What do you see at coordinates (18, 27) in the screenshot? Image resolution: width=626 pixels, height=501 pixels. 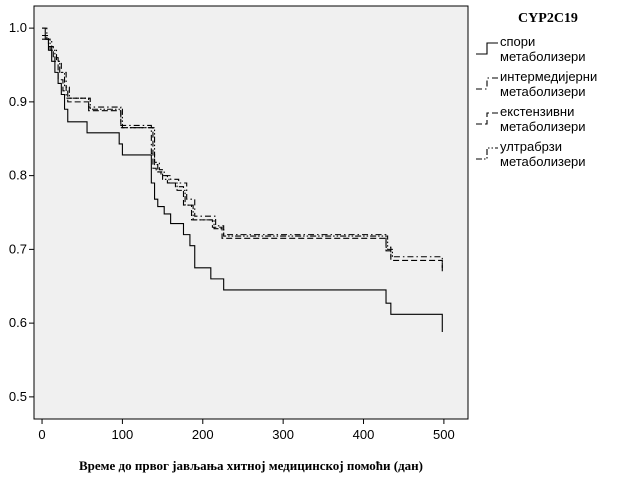 I see `y-tick-label: 1.0` at bounding box center [18, 27].